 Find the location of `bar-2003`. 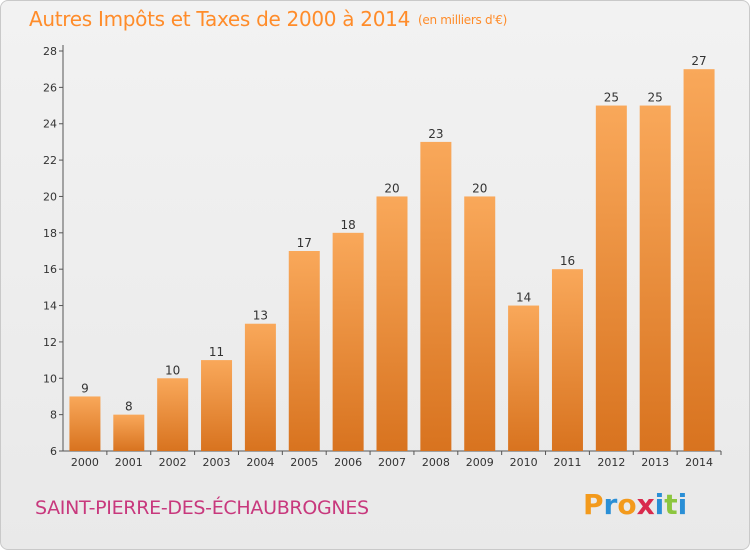

bar-2003 is located at coordinates (217, 405).